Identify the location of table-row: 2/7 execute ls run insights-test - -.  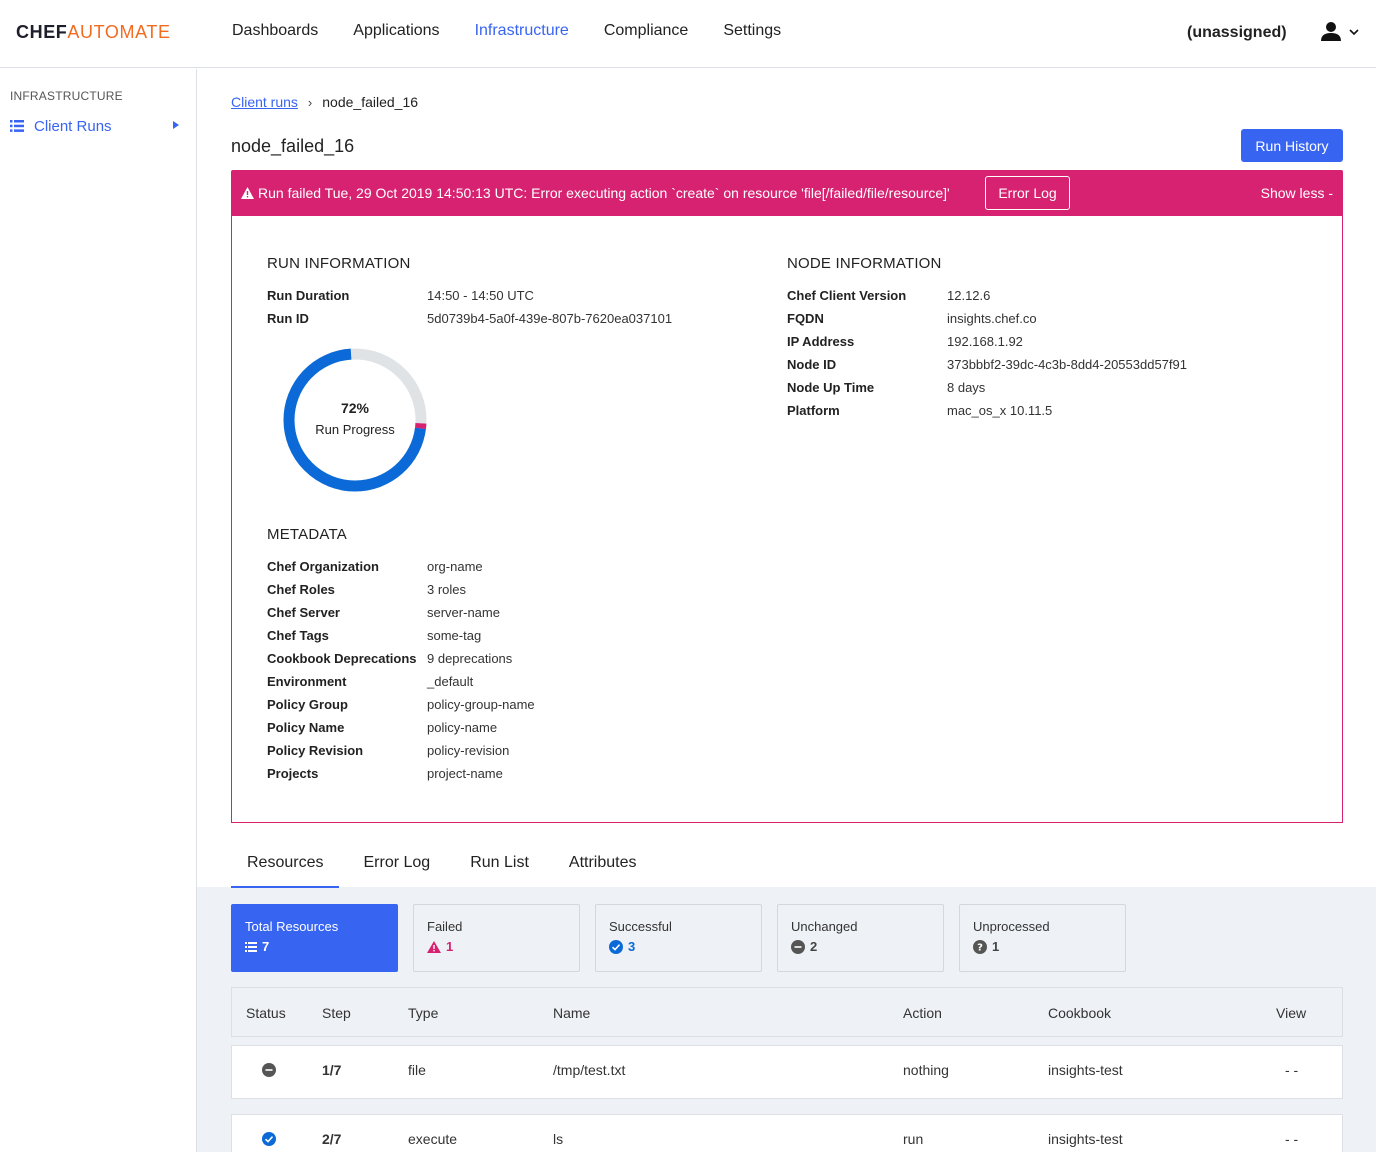
(787, 1133).